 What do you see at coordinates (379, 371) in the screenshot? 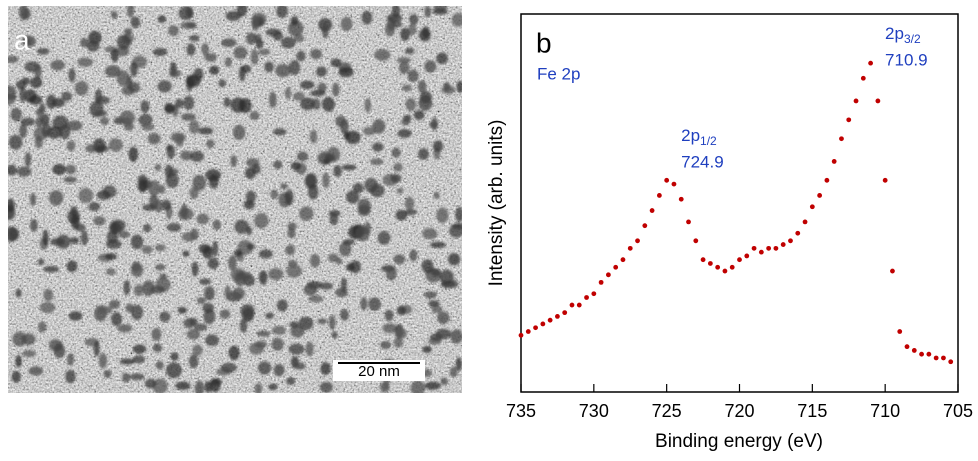
I see `scale-bar-label: 20 nm` at bounding box center [379, 371].